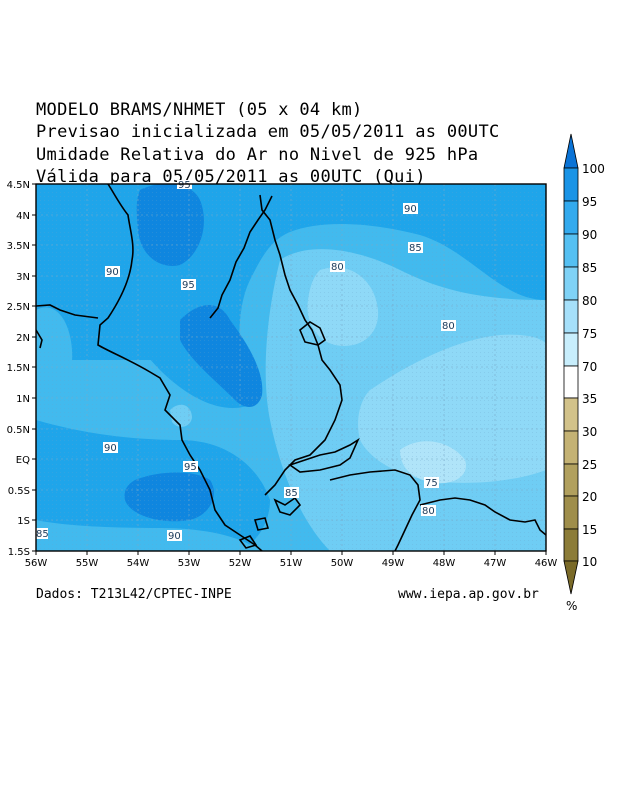 This screenshot has width=618, height=800. I want to click on lon-tick-label: 52W, so click(240, 563).